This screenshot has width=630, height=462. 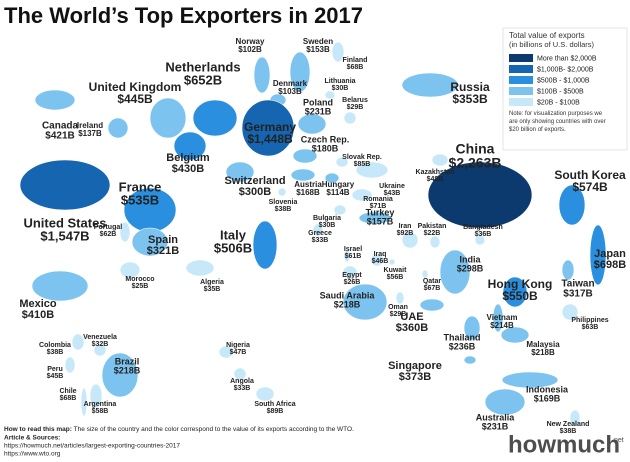 I want to click on country-value: $63B, so click(x=590, y=327).